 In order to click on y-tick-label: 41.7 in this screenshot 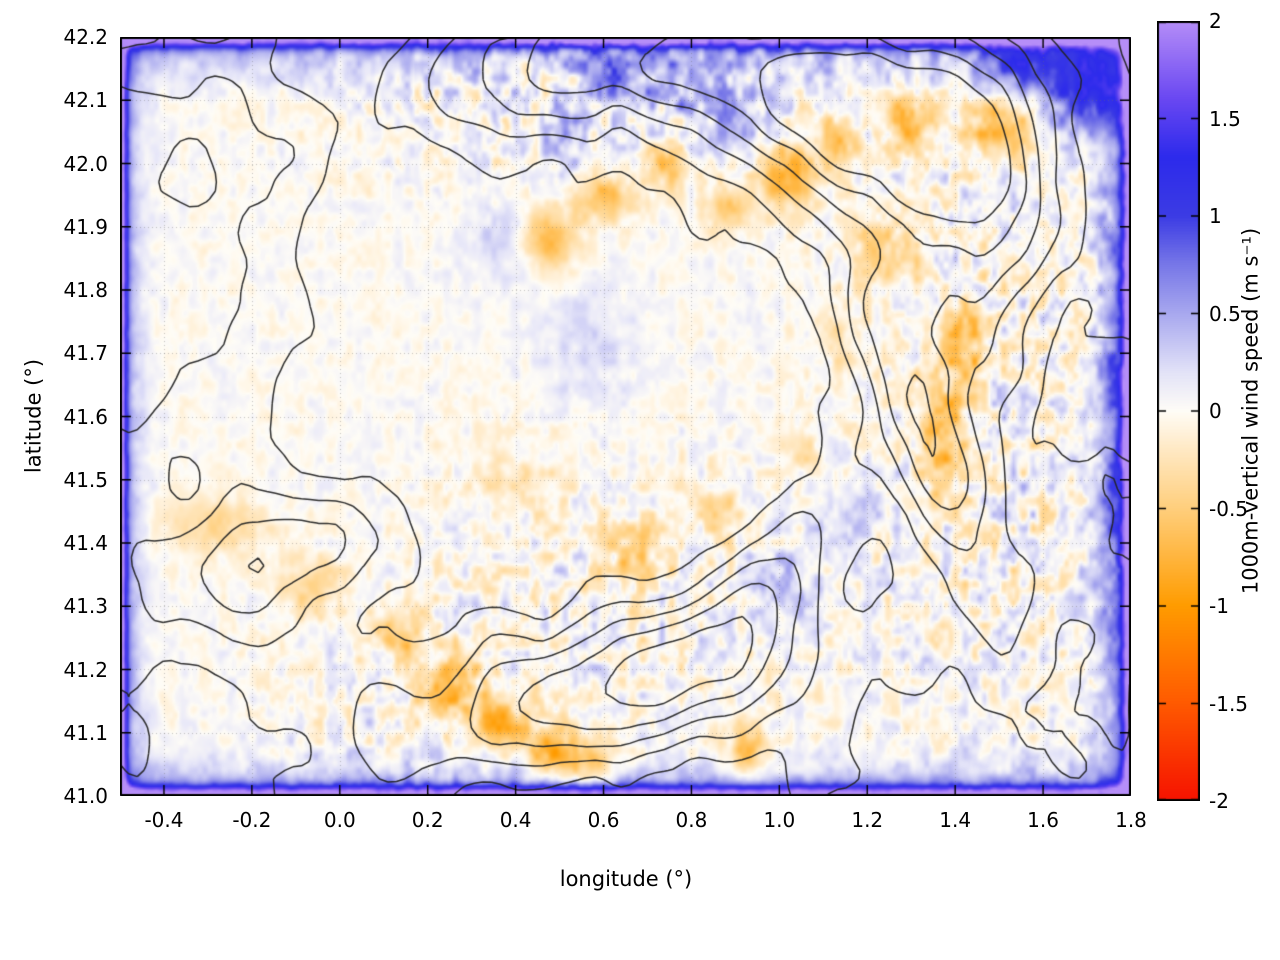, I will do `click(85, 353)`.